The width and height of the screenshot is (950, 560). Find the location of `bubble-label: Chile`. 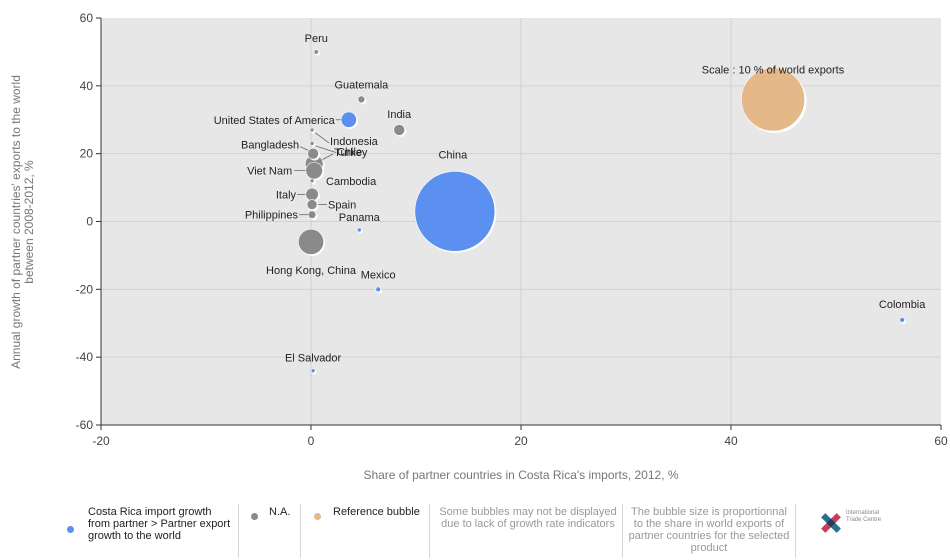

bubble-label: Chile is located at coordinates (349, 152).